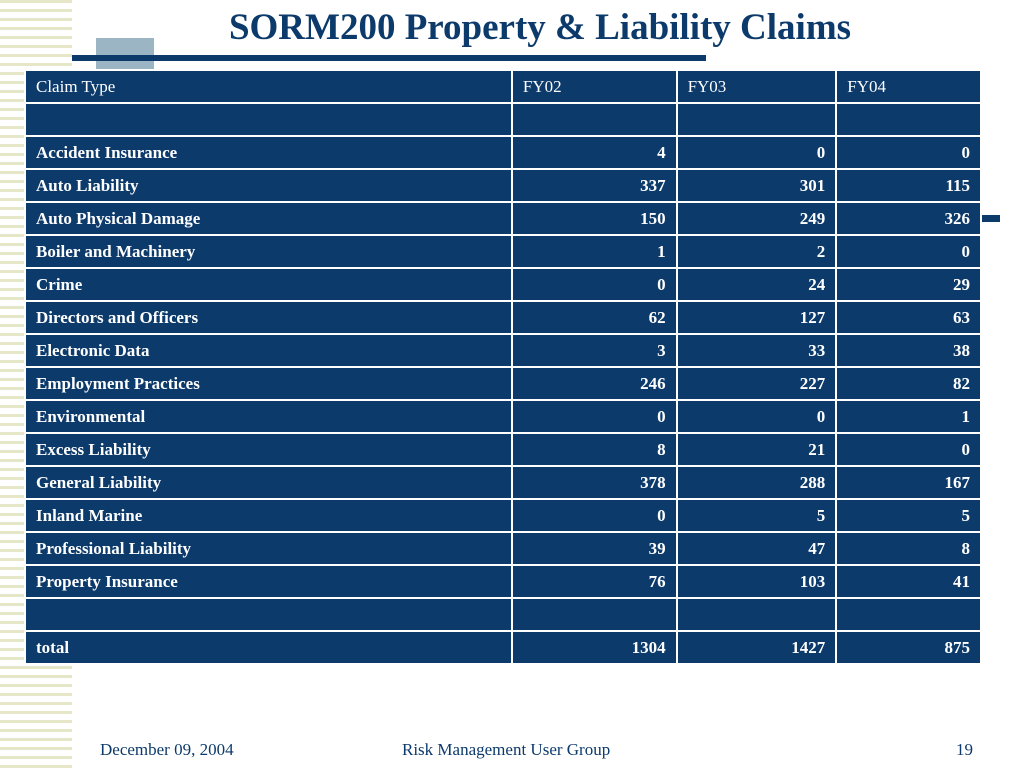 The image size is (1024, 768). I want to click on claim-type-cell: Electronic Data, so click(268, 350).